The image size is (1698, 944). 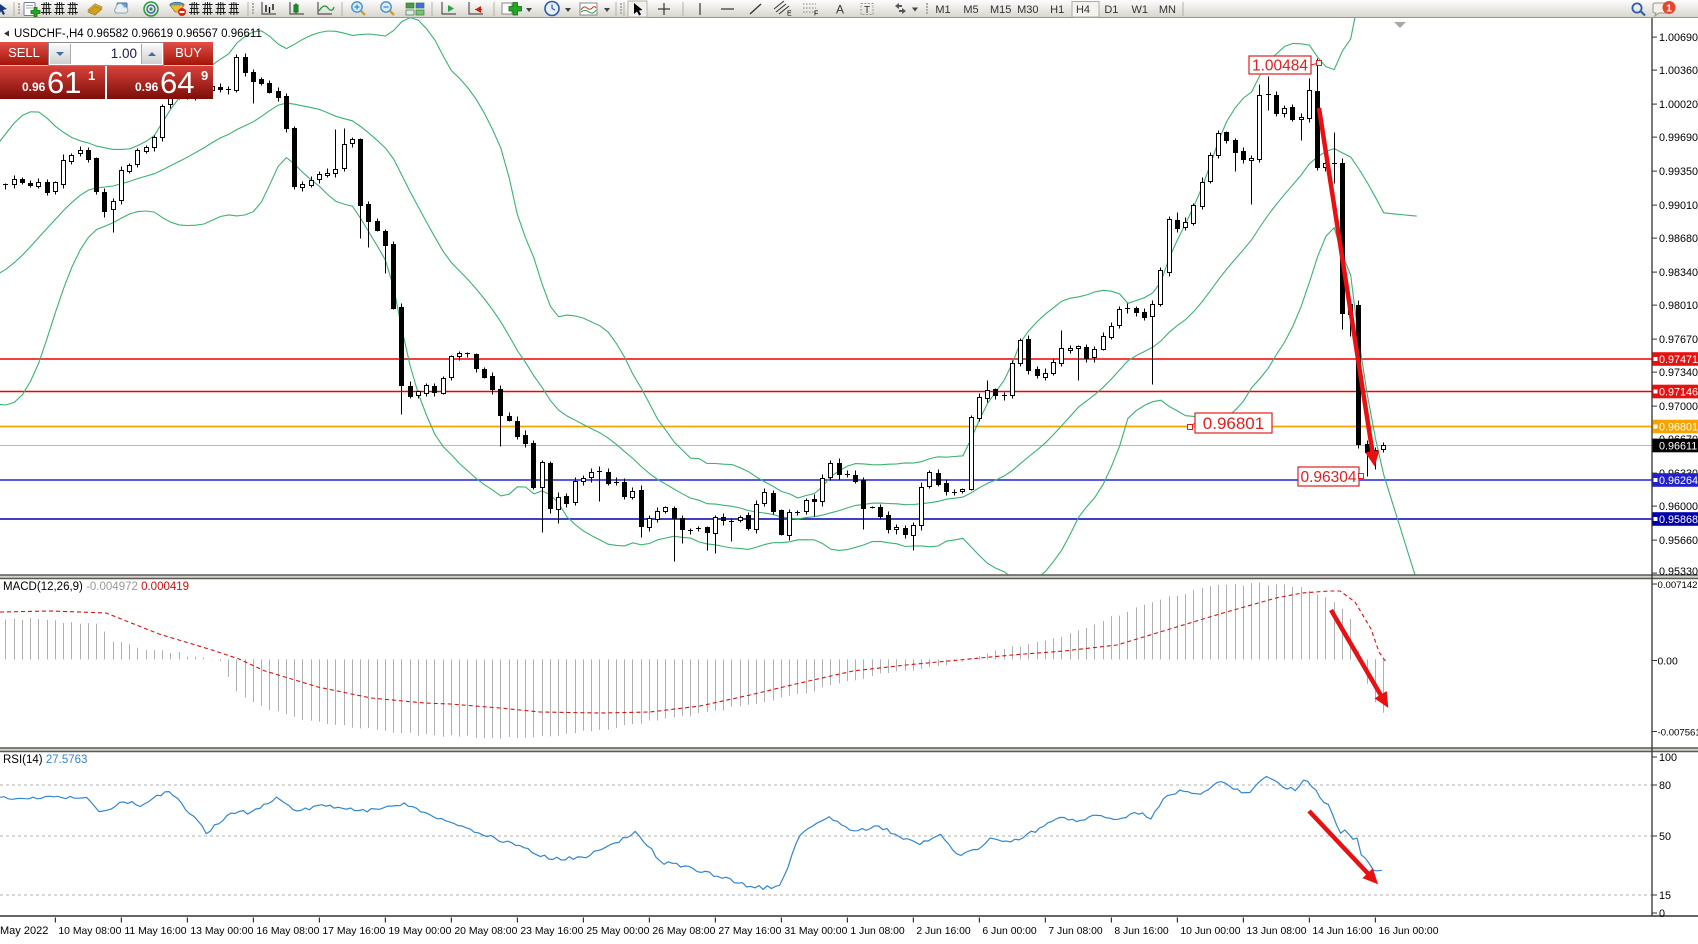 What do you see at coordinates (970, 10) in the screenshot?
I see `svg-text: M5` at bounding box center [970, 10].